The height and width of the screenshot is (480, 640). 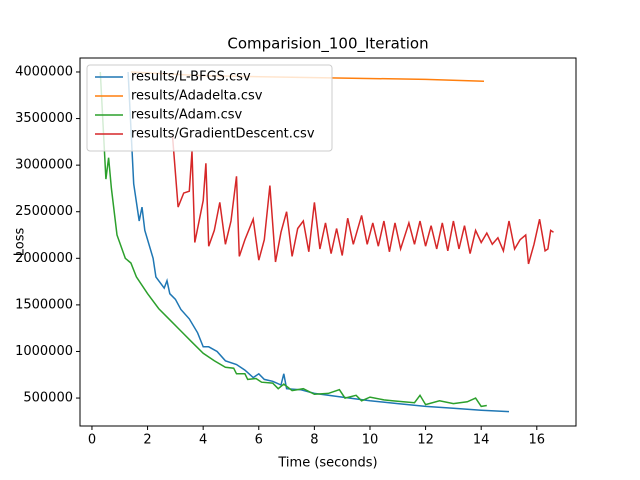 I want to click on legend-label: results/L-BFGS.csv, so click(x=191, y=77).